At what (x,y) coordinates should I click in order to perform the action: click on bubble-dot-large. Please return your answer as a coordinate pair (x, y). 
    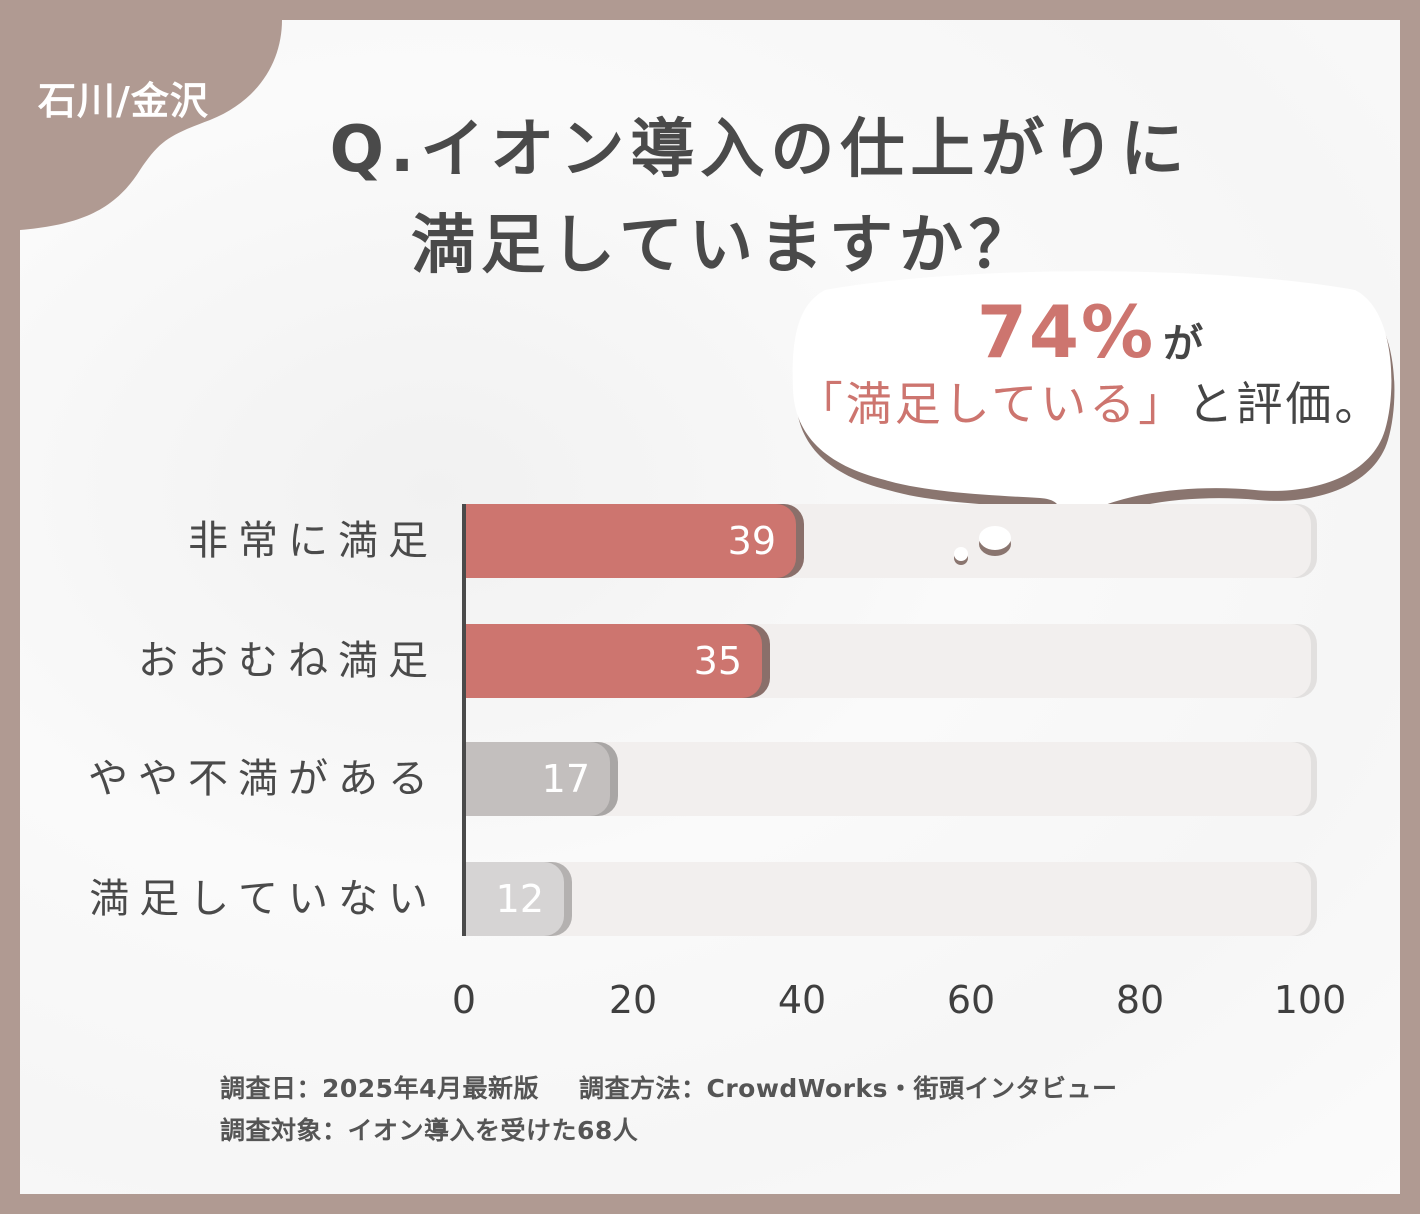
    Looking at the image, I should click on (995, 538).